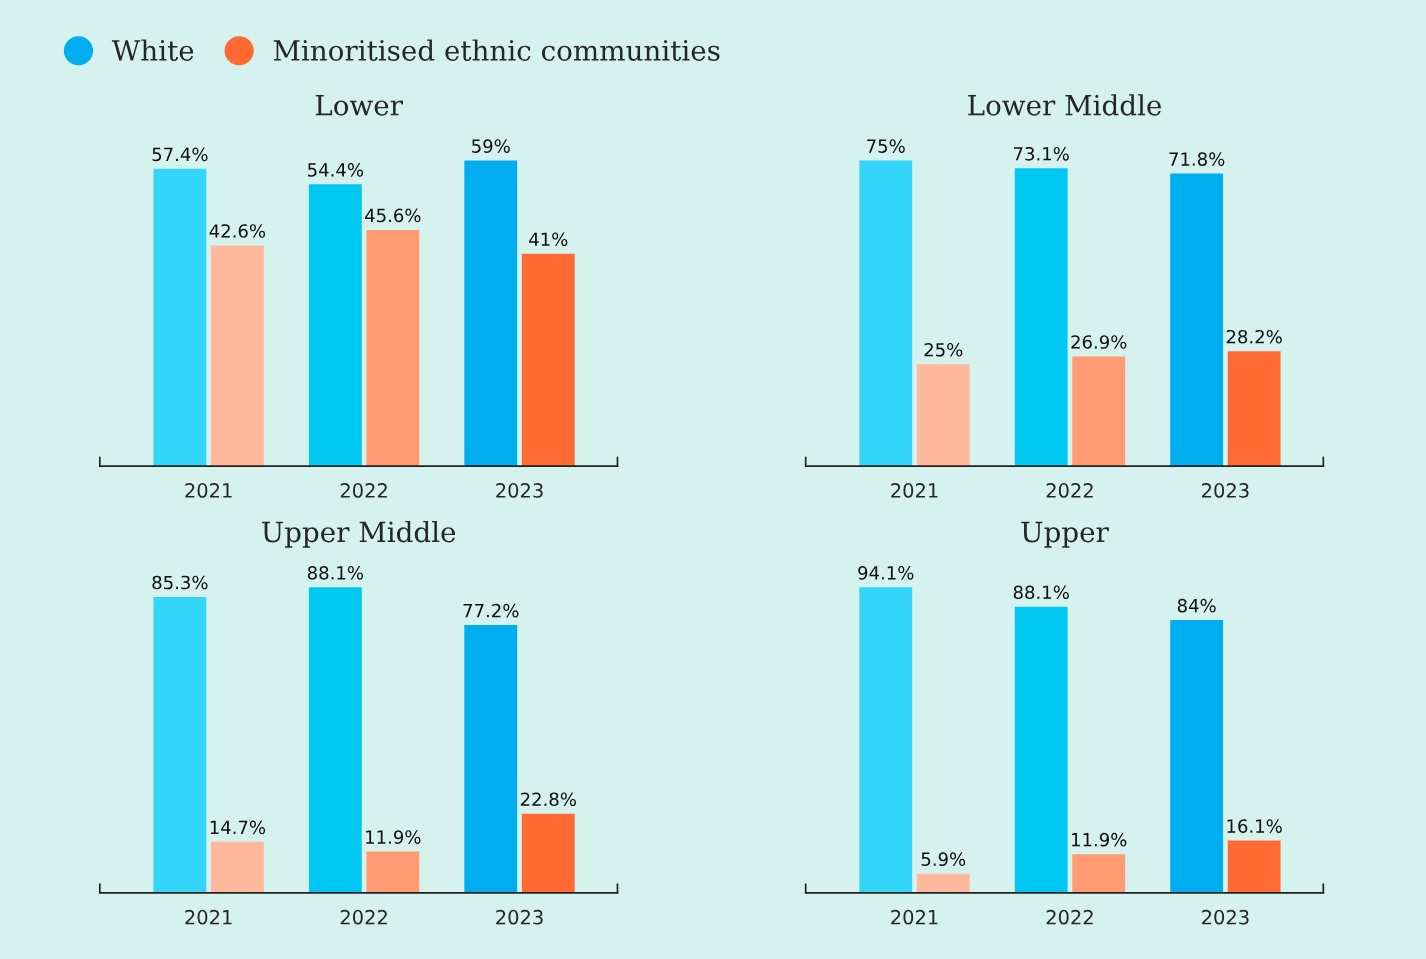 The image size is (1426, 959). I want to click on data-label: 5.9%, so click(943, 859).